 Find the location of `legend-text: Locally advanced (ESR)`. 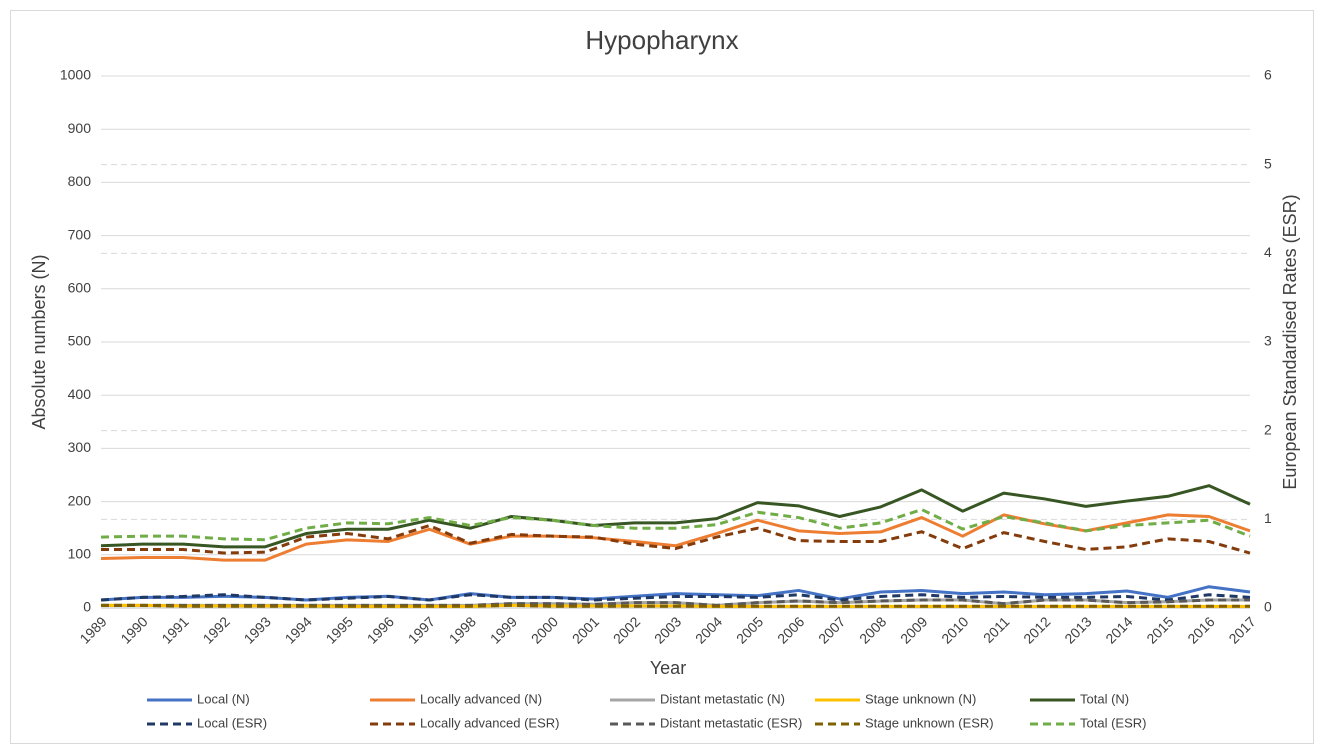

legend-text: Locally advanced (ESR) is located at coordinates (489, 722).